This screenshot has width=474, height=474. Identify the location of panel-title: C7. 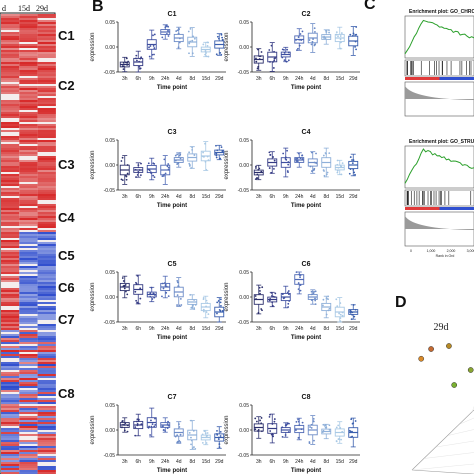
(172, 397).